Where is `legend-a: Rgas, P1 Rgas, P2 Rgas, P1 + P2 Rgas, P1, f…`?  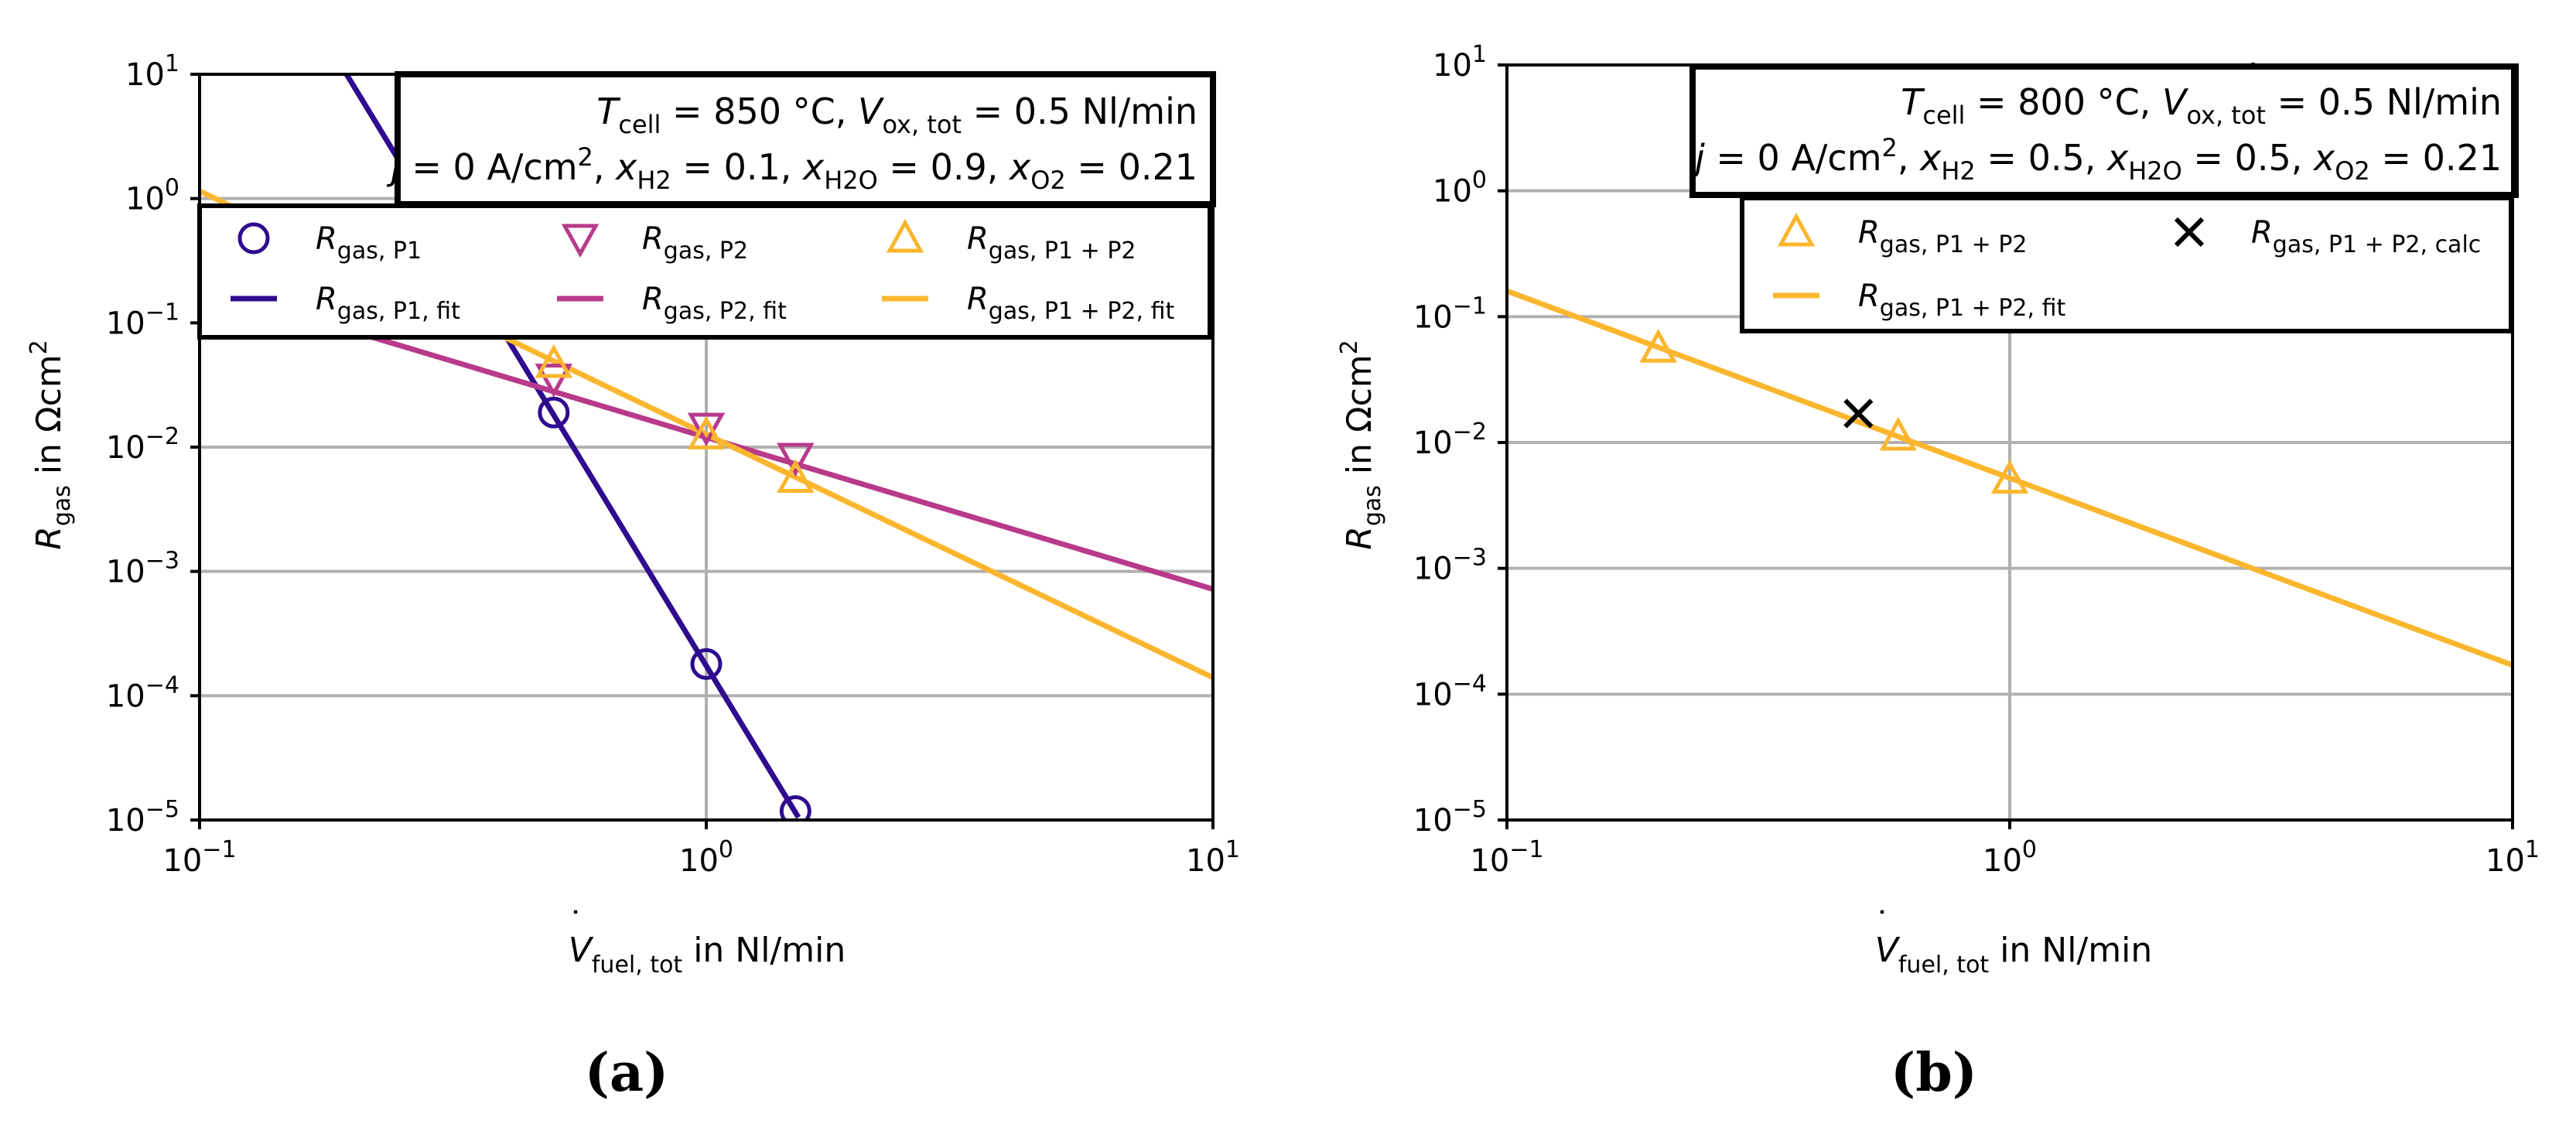
legend-a: Rgas, P1 Rgas, P2 Rgas, P1 + P2 Rgas, P1, f… is located at coordinates (702, 272).